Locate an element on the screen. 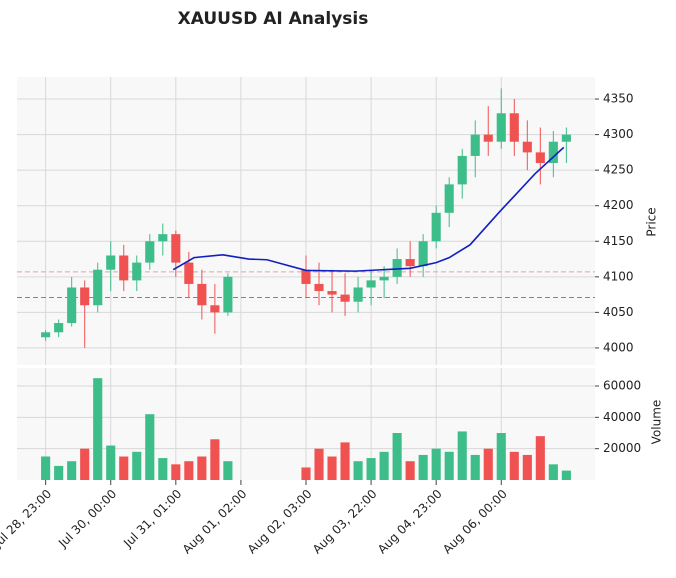 Image resolution: width=676 pixels, height=578 pixels. moving-average-line is located at coordinates (368, 209).